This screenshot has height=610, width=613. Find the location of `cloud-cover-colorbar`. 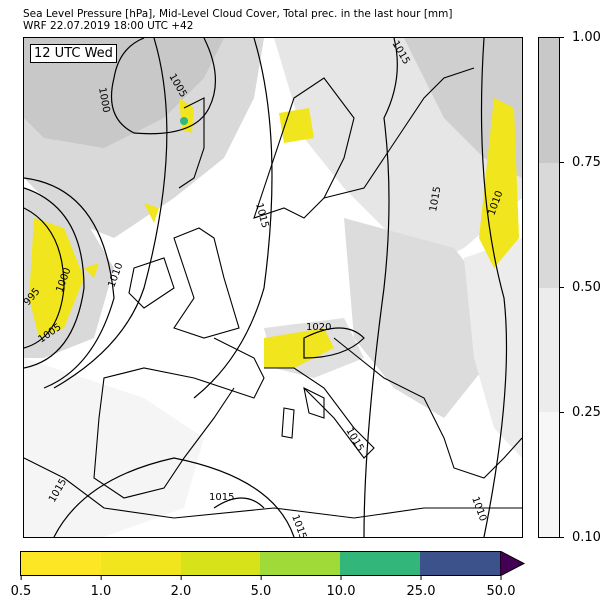

cloud-cover-colorbar is located at coordinates (549, 287).